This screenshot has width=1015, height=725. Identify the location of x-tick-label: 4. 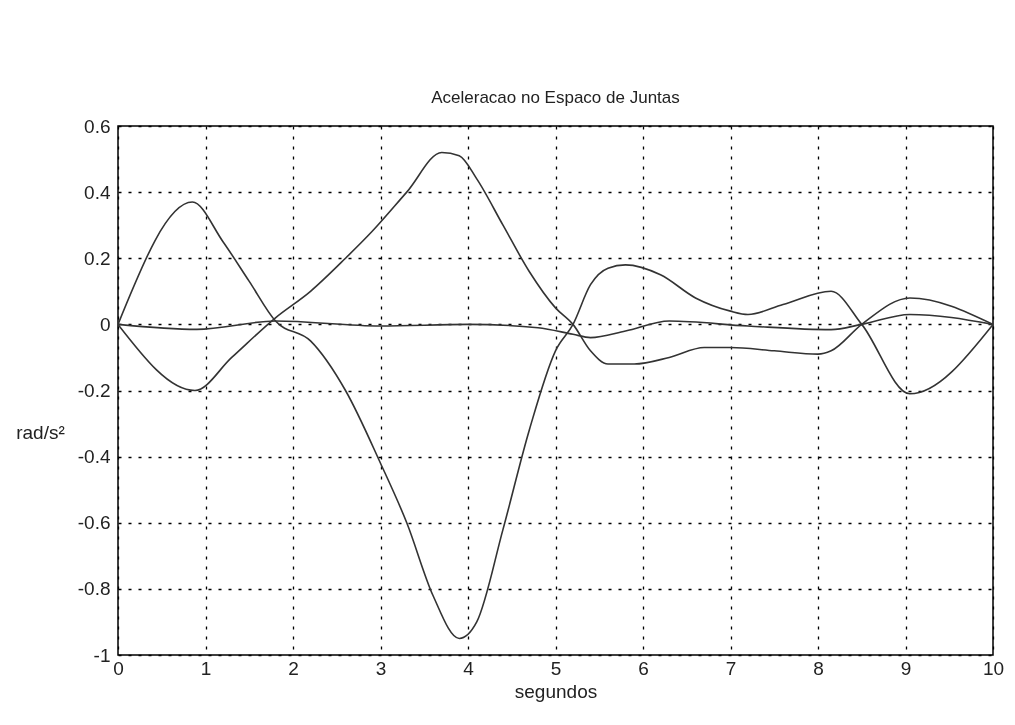
(469, 668).